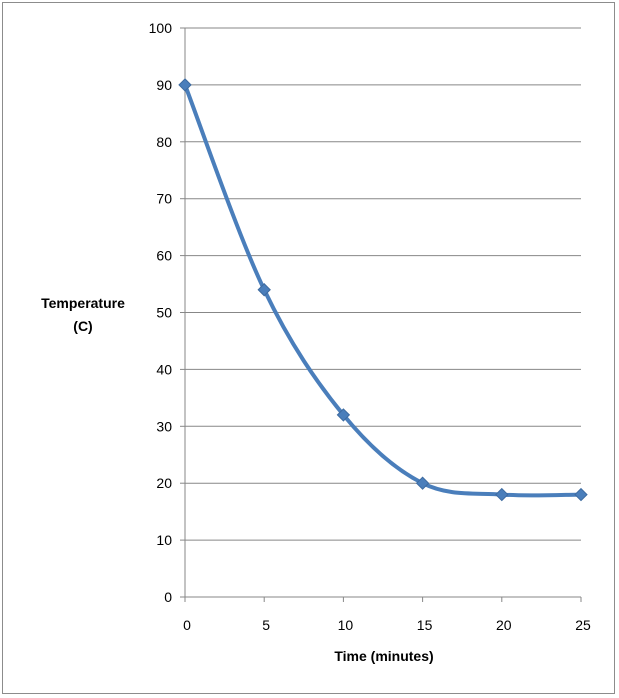  Describe the element at coordinates (164, 256) in the screenshot. I see `y-tick-label: 60` at that location.